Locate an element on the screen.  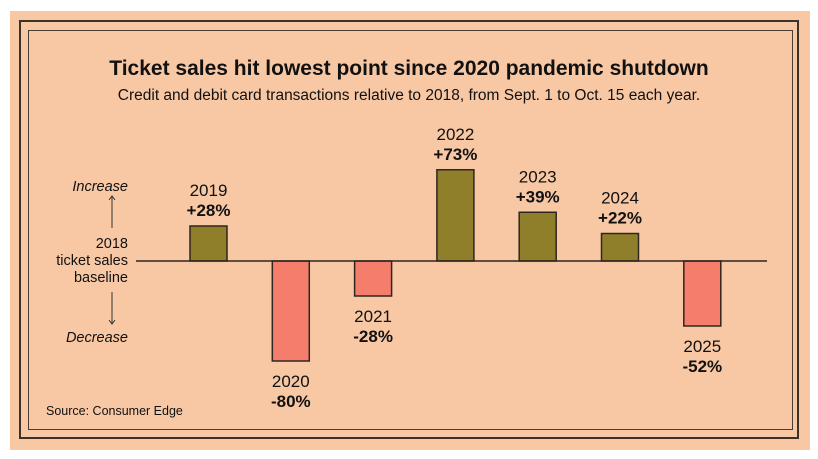
increase-label: Increase is located at coordinates (100, 187).